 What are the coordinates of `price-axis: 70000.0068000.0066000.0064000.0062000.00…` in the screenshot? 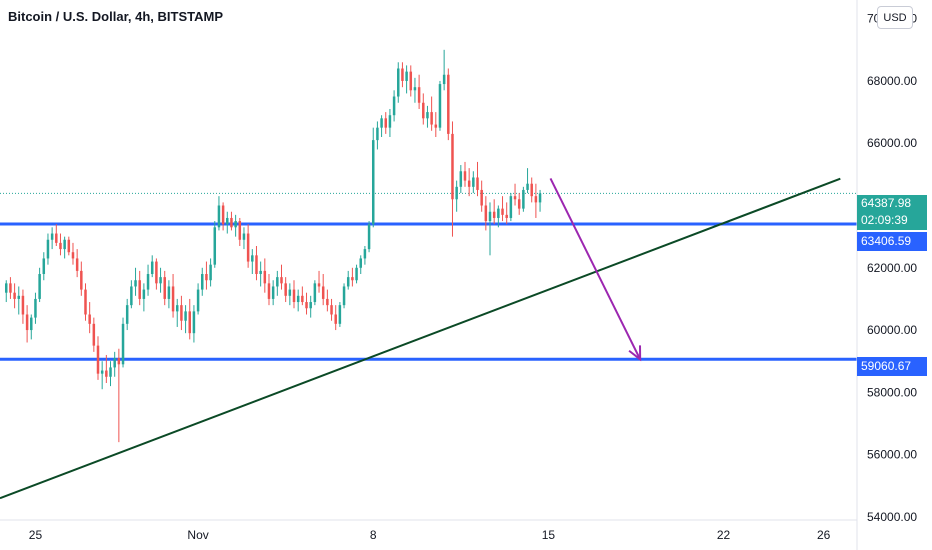 It's located at (892, 268).